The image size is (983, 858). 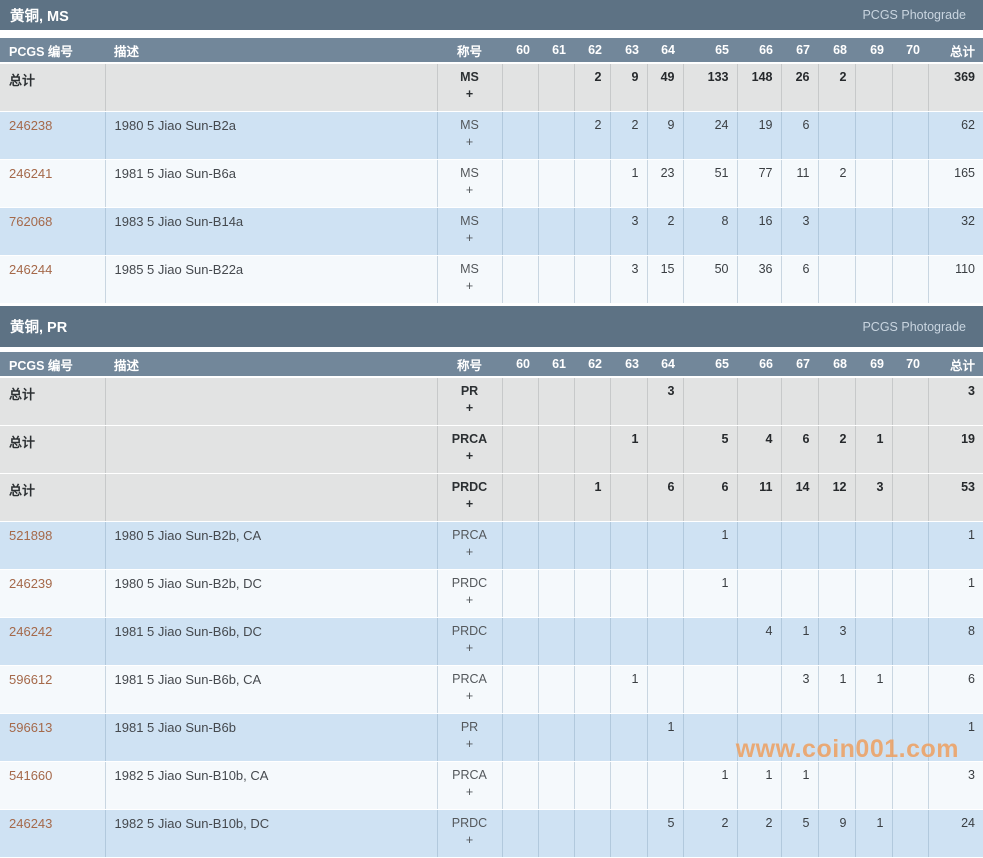 What do you see at coordinates (628, 87) in the screenshot?
I see `grade-63-cell: 9` at bounding box center [628, 87].